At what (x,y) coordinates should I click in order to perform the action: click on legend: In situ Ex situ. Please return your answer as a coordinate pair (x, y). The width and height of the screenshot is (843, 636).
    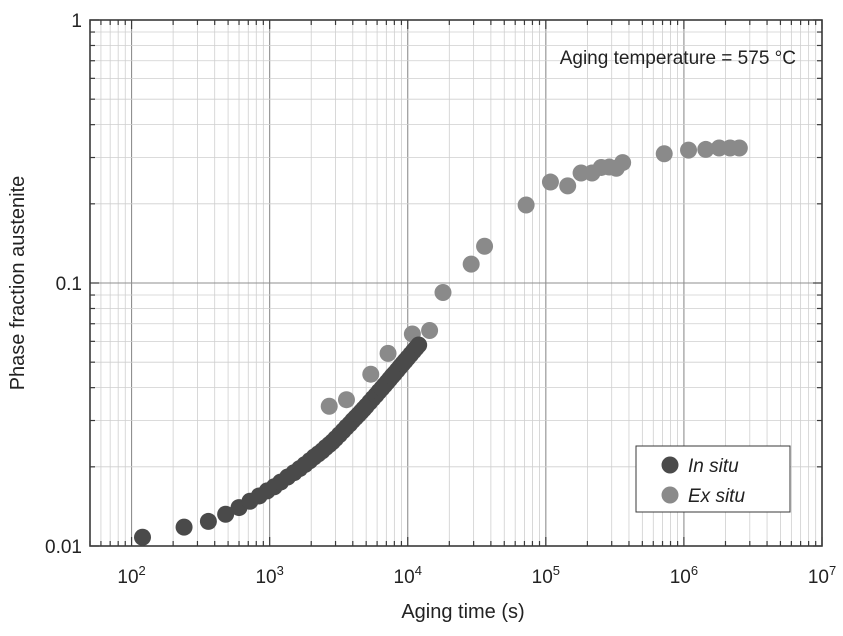
    Looking at the image, I should click on (713, 479).